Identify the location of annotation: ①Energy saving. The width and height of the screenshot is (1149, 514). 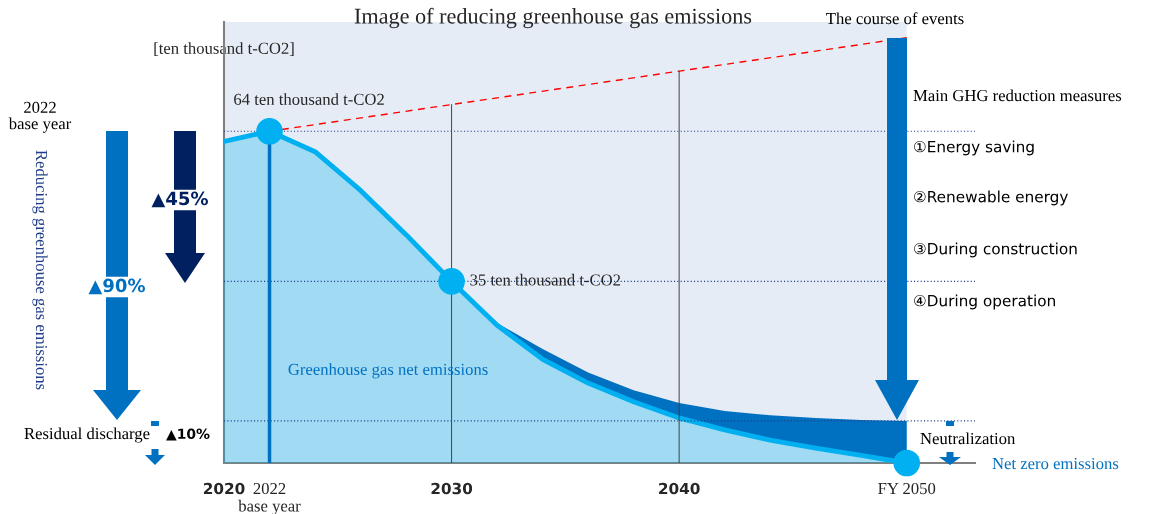
(974, 148).